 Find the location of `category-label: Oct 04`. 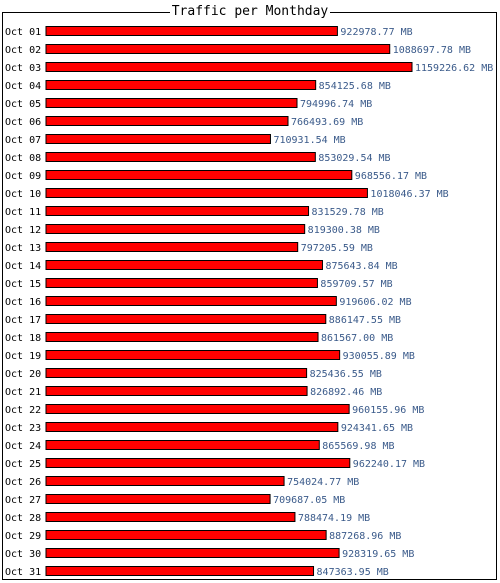

category-label: Oct 04 is located at coordinates (23, 86).